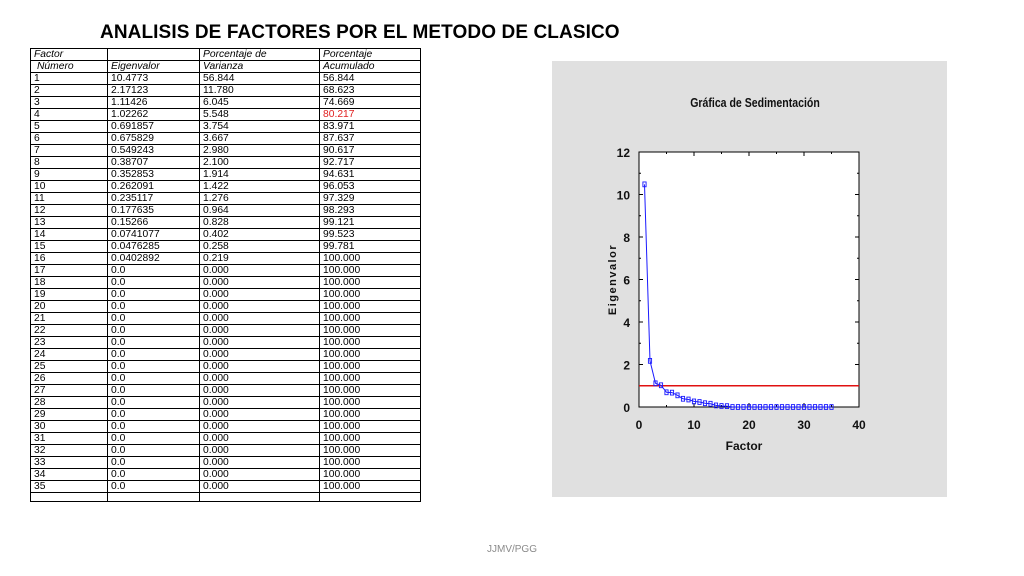 Image resolution: width=1024 pixels, height=576 pixels. I want to click on header-factor: Factor, so click(69, 54).